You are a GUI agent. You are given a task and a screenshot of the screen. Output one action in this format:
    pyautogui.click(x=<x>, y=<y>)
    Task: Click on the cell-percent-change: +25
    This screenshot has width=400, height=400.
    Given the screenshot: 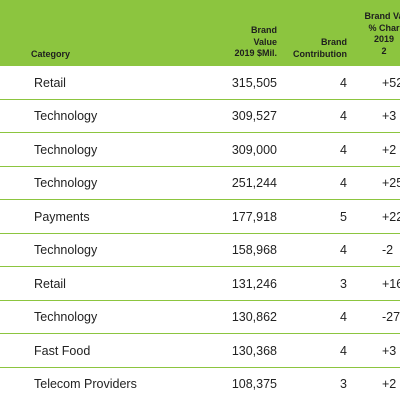 What is the action you would take?
    pyautogui.click(x=391, y=183)
    